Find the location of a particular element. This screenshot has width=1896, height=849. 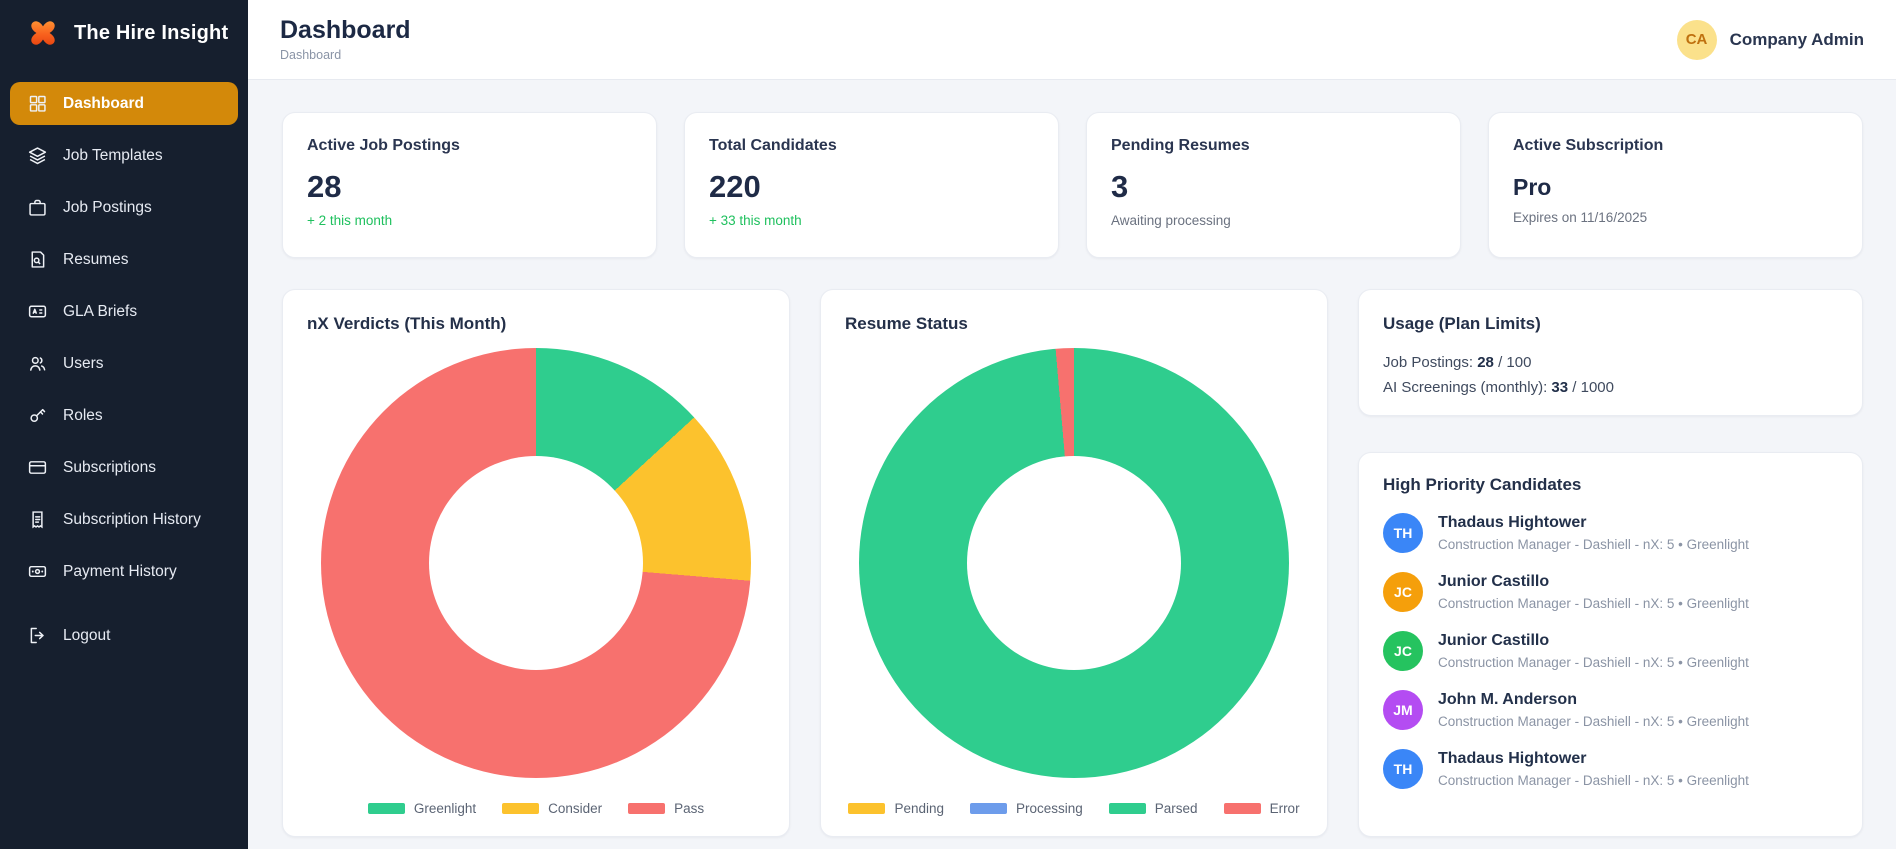

sidebar-item-payment-history: Payment History is located at coordinates (124, 571).